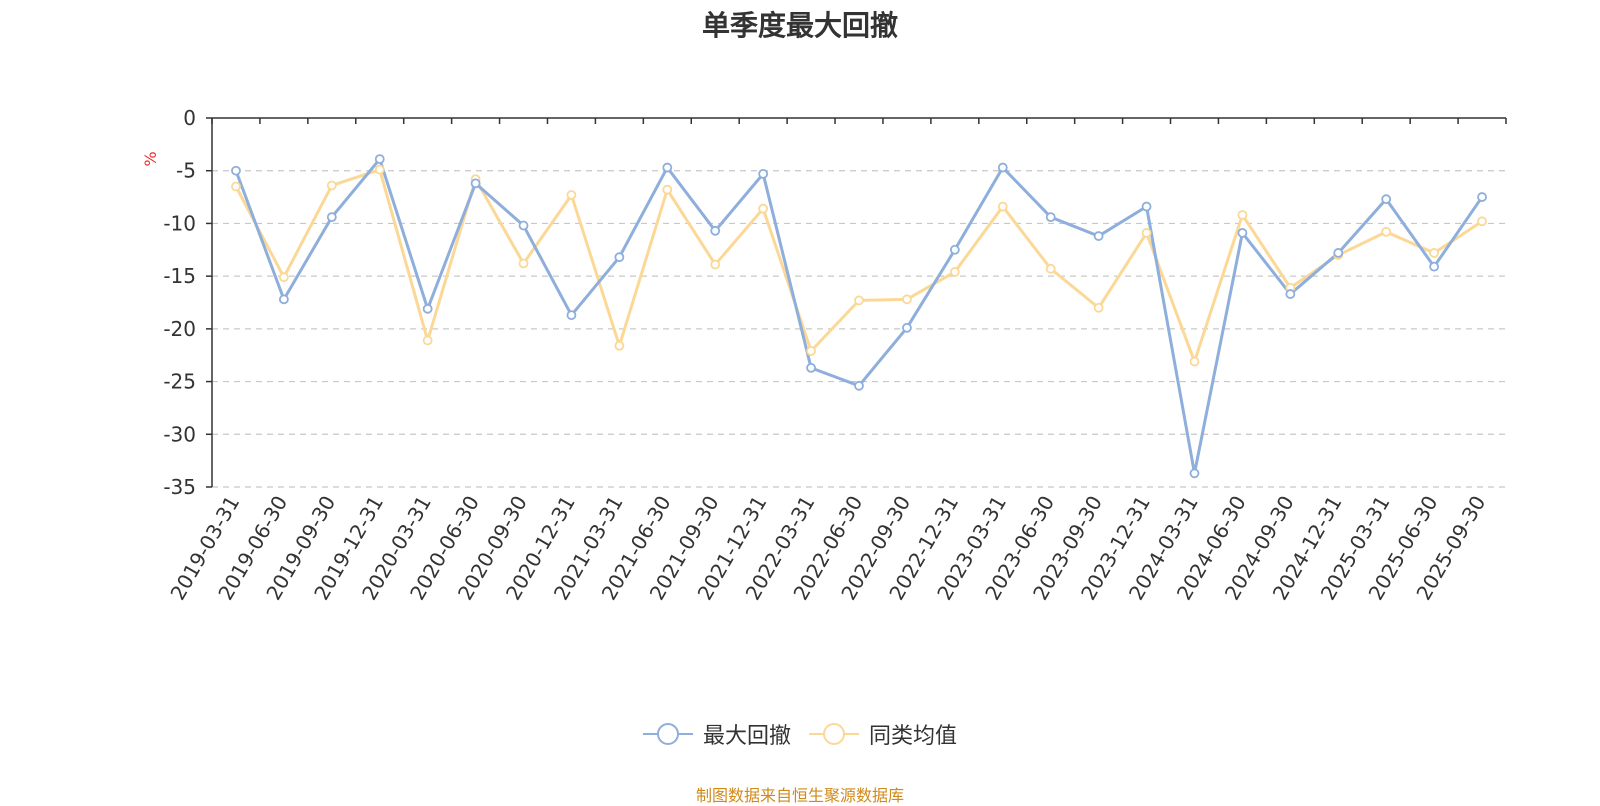  Describe the element at coordinates (179, 487) in the screenshot. I see `y-tick-label: -35` at that location.